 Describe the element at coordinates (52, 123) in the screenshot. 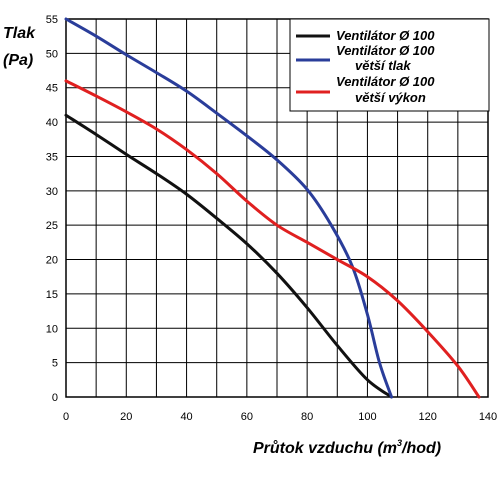

I see `y-tick-label: 40` at that location.